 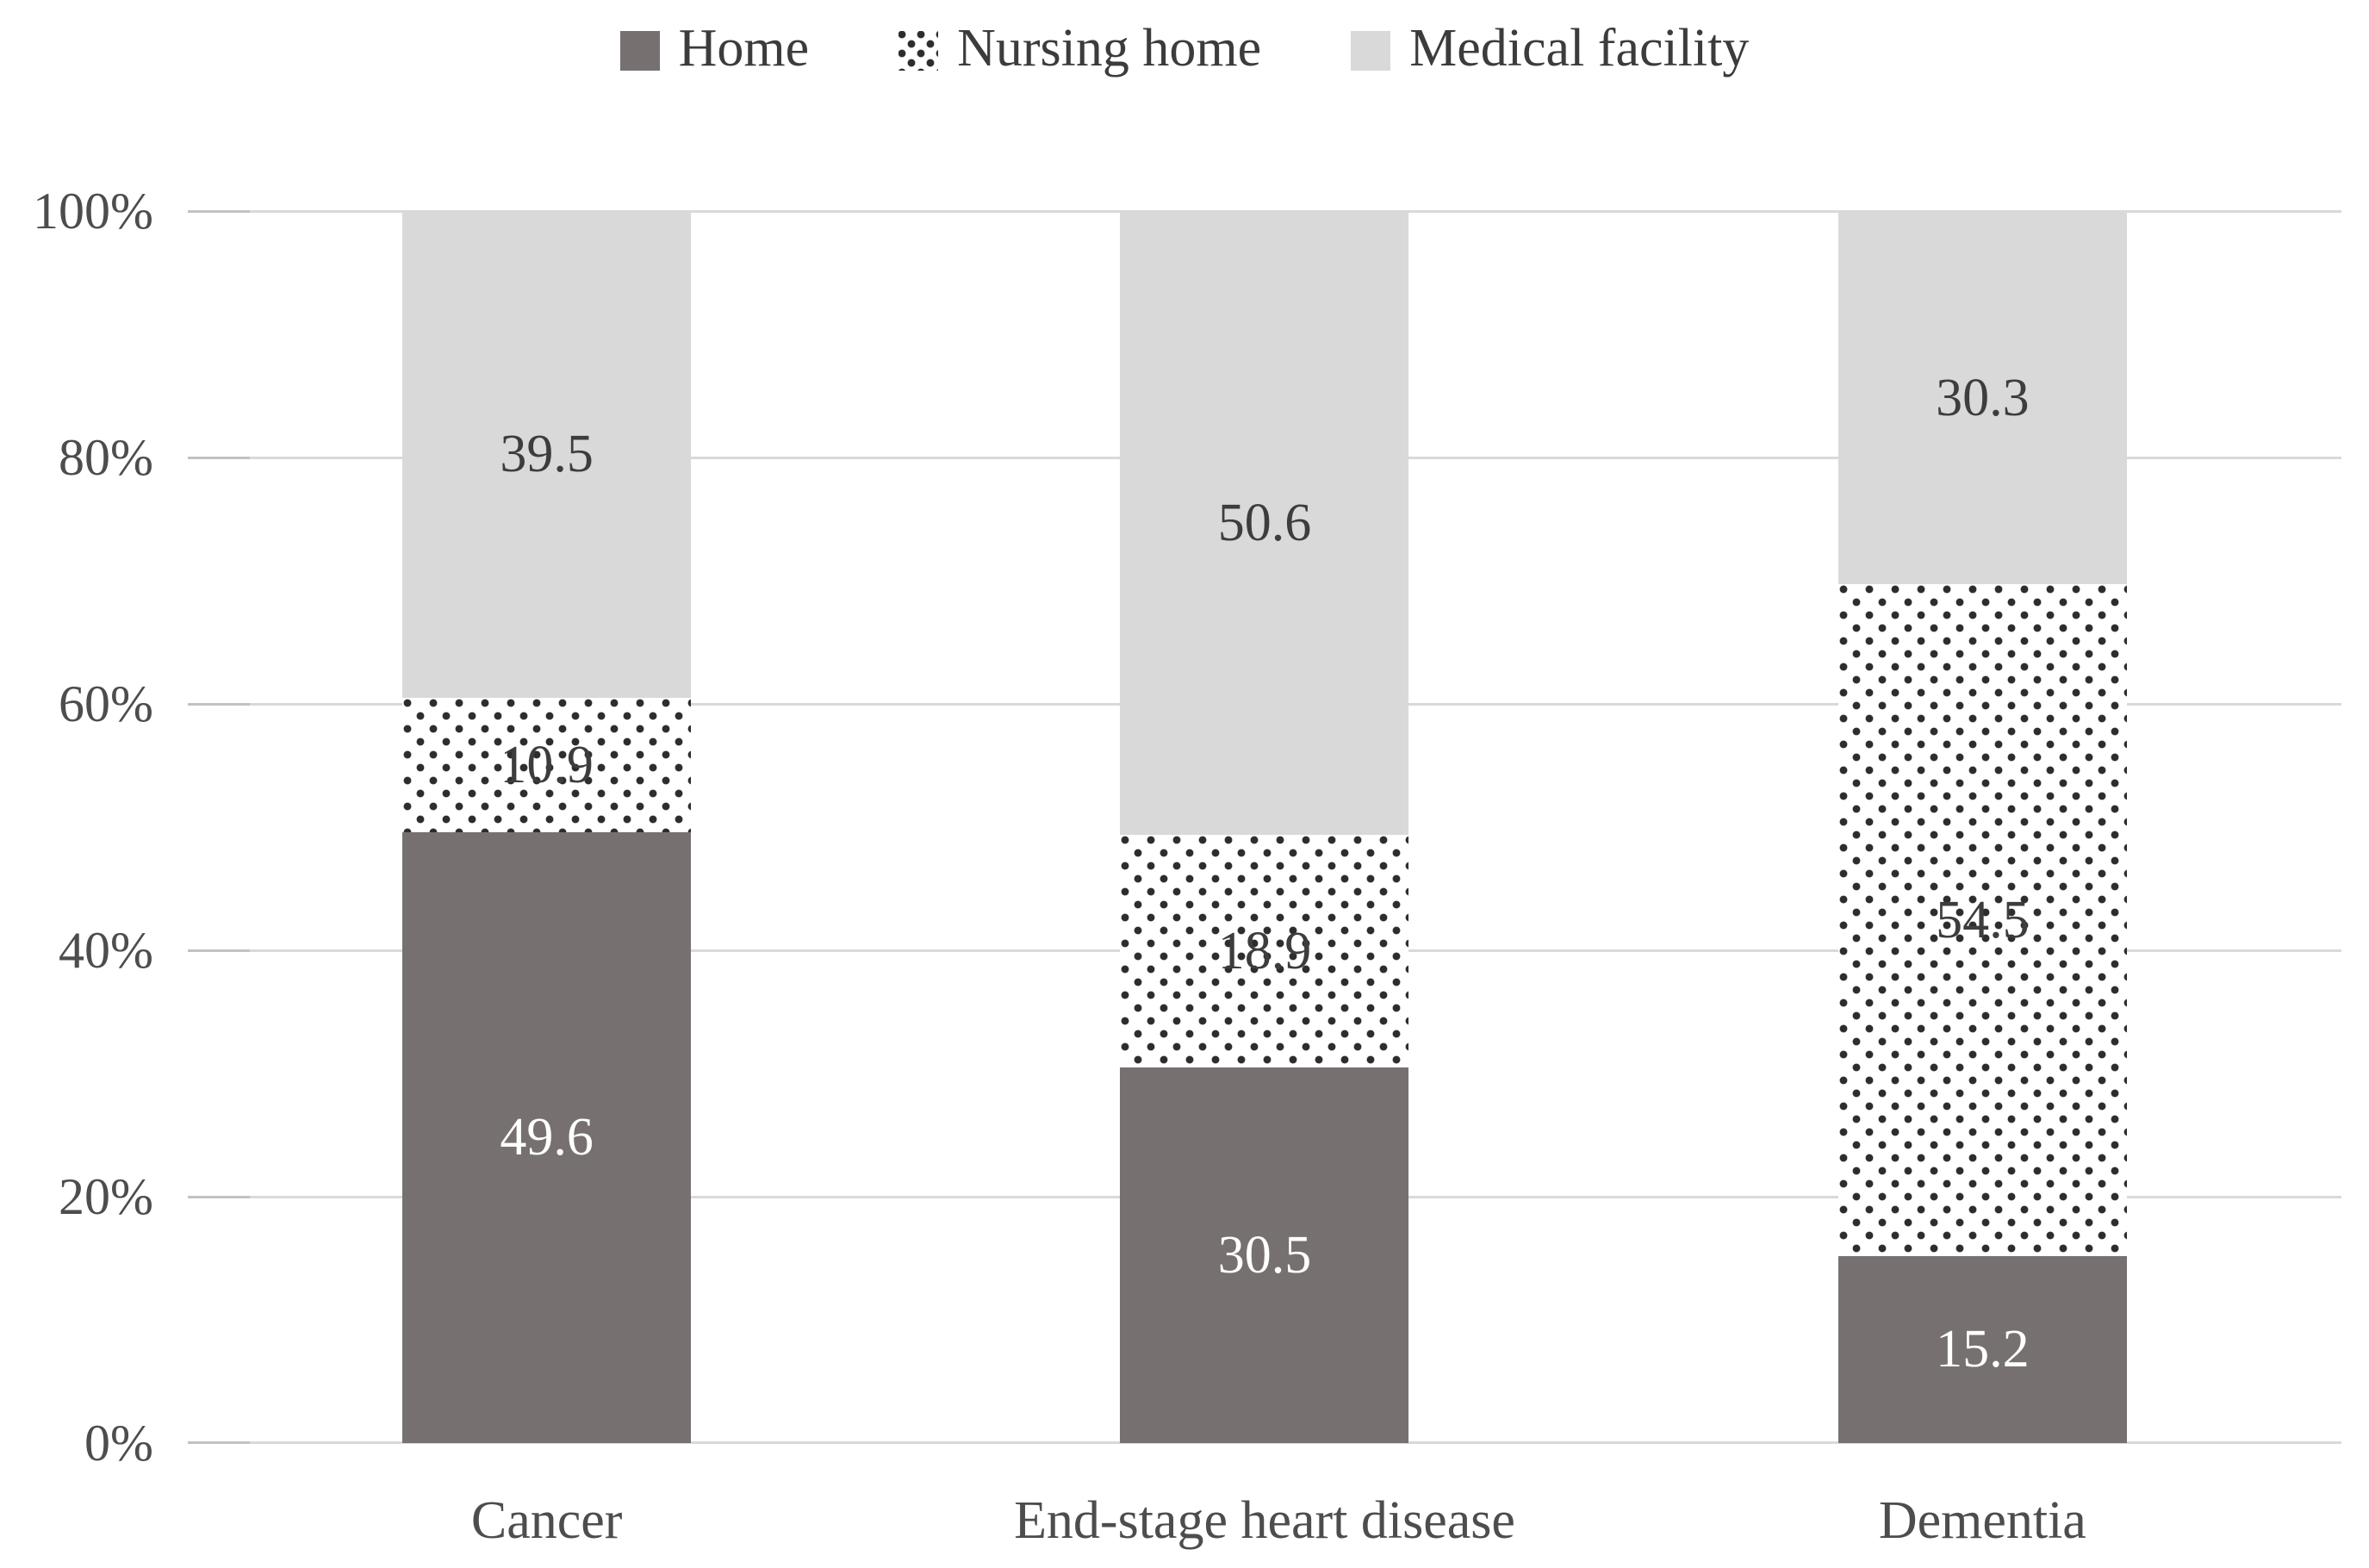 I want to click on bar-segment-nursing-home: 54.5, so click(x=1982, y=920).